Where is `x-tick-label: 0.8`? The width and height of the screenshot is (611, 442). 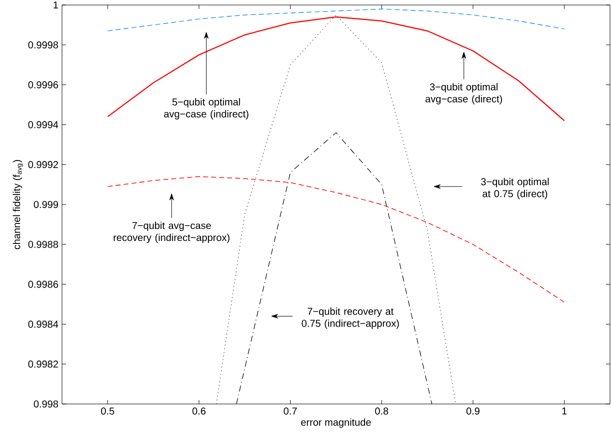
x-tick-label: 0.8 is located at coordinates (381, 411).